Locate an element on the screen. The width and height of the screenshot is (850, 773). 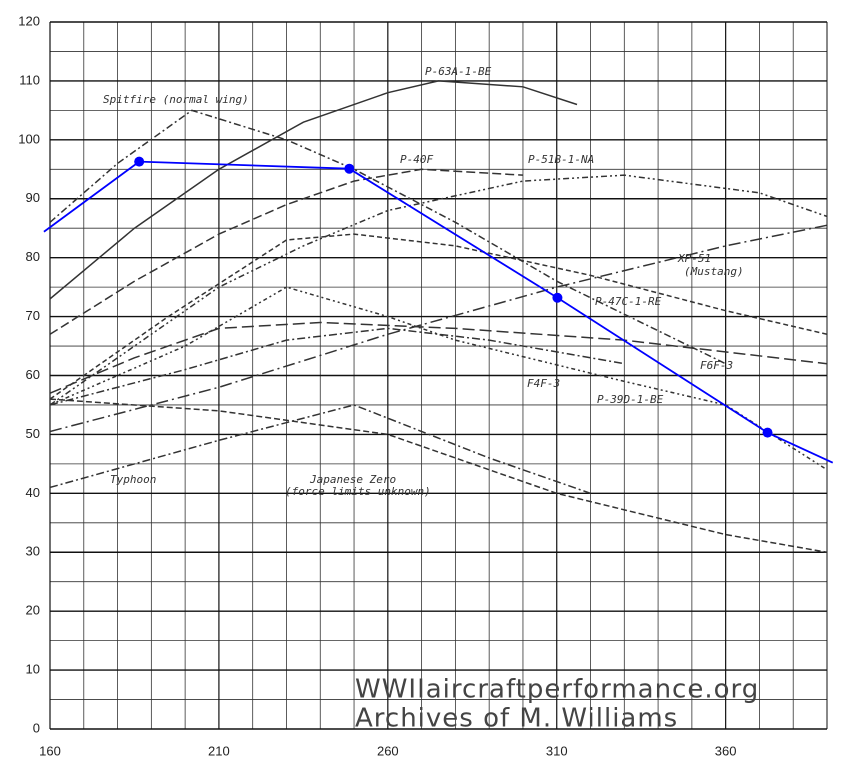
curve-label: F4F-3 is located at coordinates (543, 383).